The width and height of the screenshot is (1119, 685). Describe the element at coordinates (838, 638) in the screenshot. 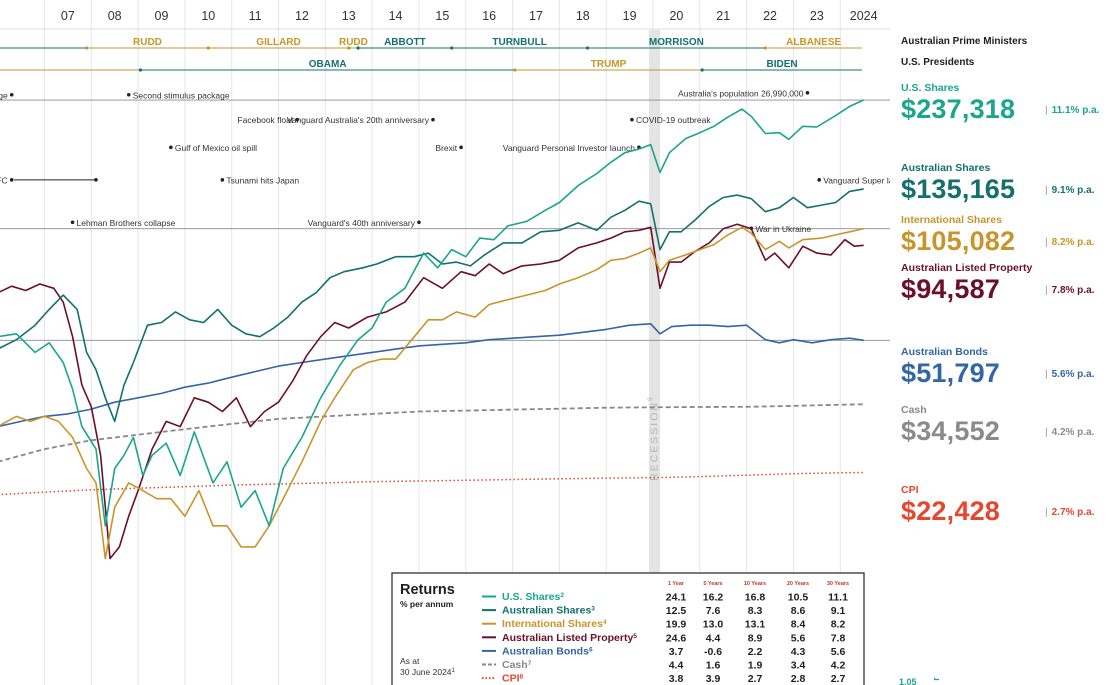

I see `returns-cell: 7.8` at that location.